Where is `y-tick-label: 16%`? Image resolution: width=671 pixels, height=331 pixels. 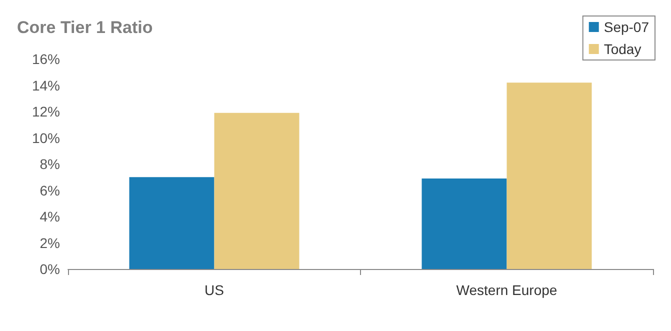
y-tick-label: 16% is located at coordinates (46, 59).